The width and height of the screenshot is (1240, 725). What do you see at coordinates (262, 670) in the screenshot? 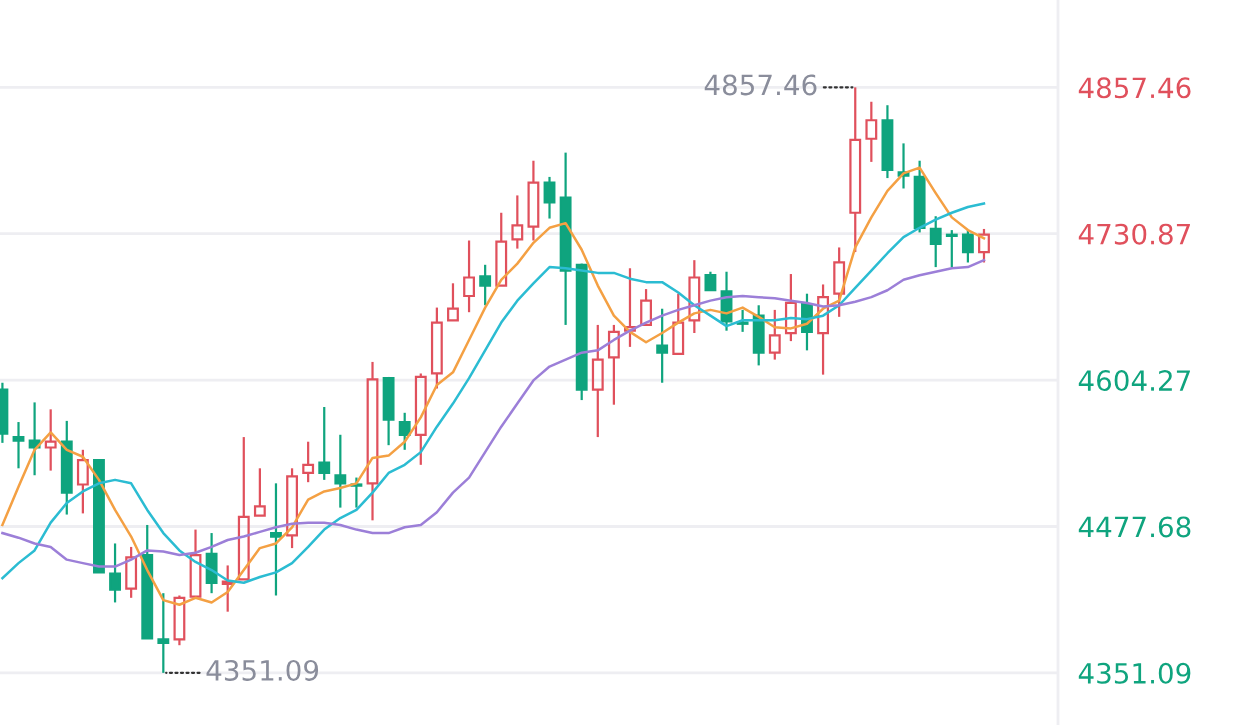
I see `annotation: 4351.09` at bounding box center [262, 670].